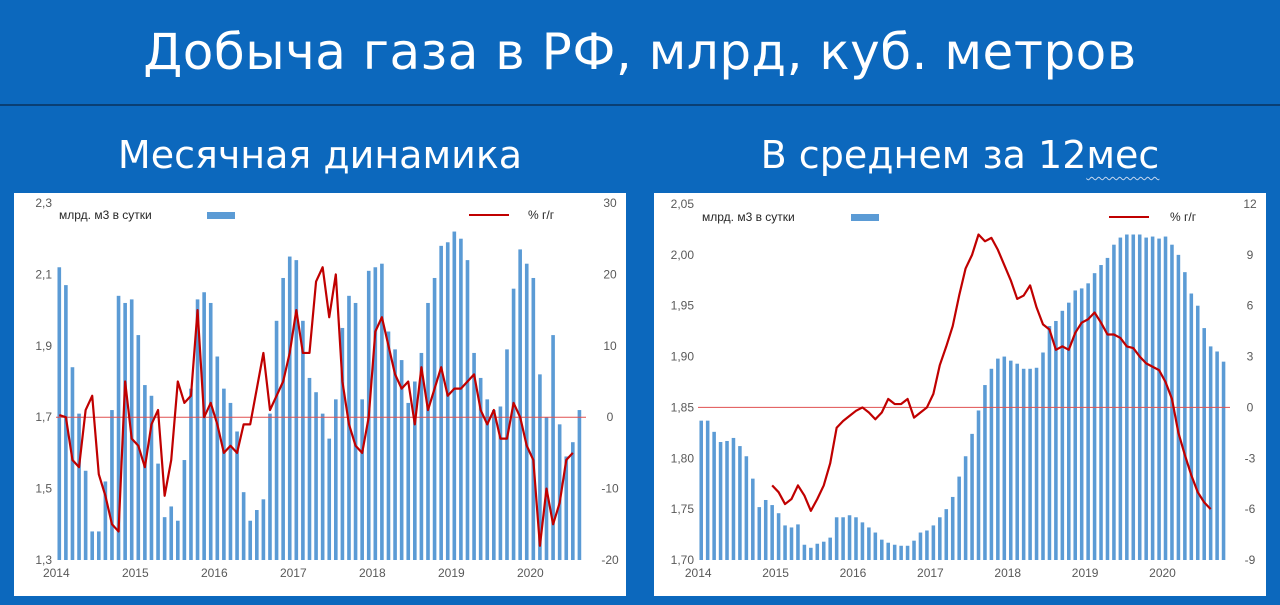 The image size is (1280, 605). I want to click on page-title: Добыча газа в РФ, млрд, куб. метров, so click(640, 52).